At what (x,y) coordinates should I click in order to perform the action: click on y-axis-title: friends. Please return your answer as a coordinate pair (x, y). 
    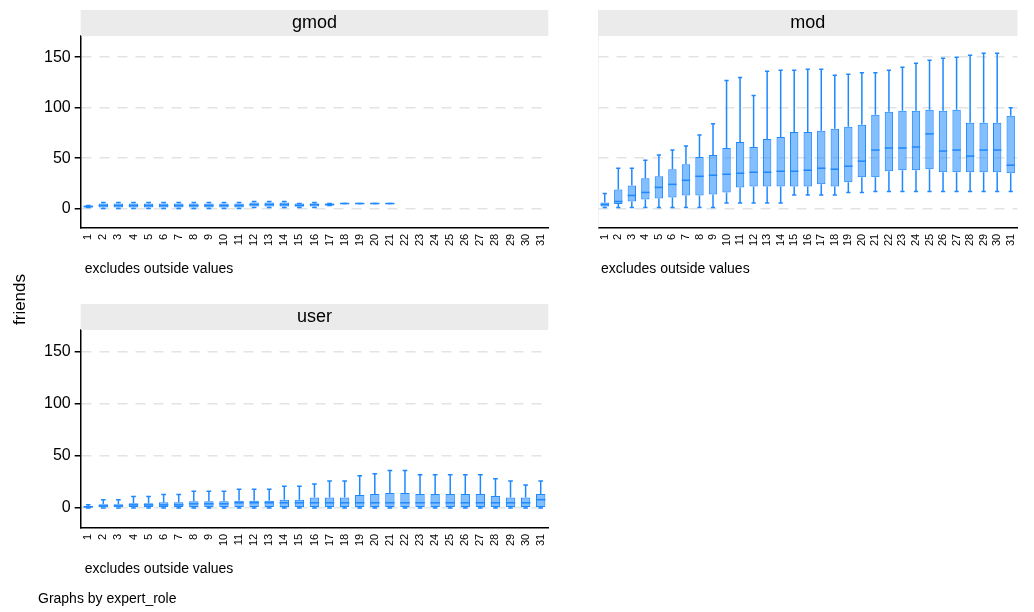
    Looking at the image, I should click on (19, 299).